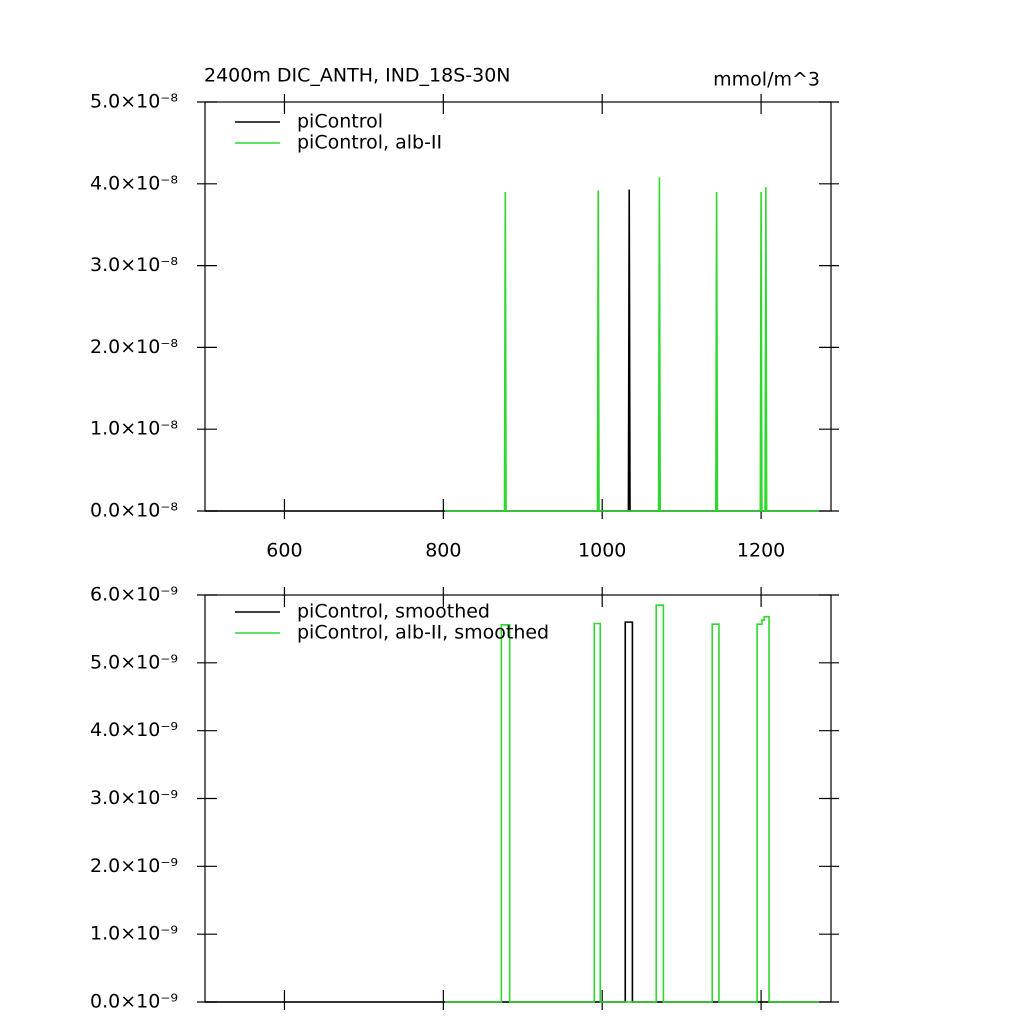 The width and height of the screenshot is (1024, 1024). Describe the element at coordinates (134, 102) in the screenshot. I see `y-tick-label: 5.0×10⁻⁸` at that location.